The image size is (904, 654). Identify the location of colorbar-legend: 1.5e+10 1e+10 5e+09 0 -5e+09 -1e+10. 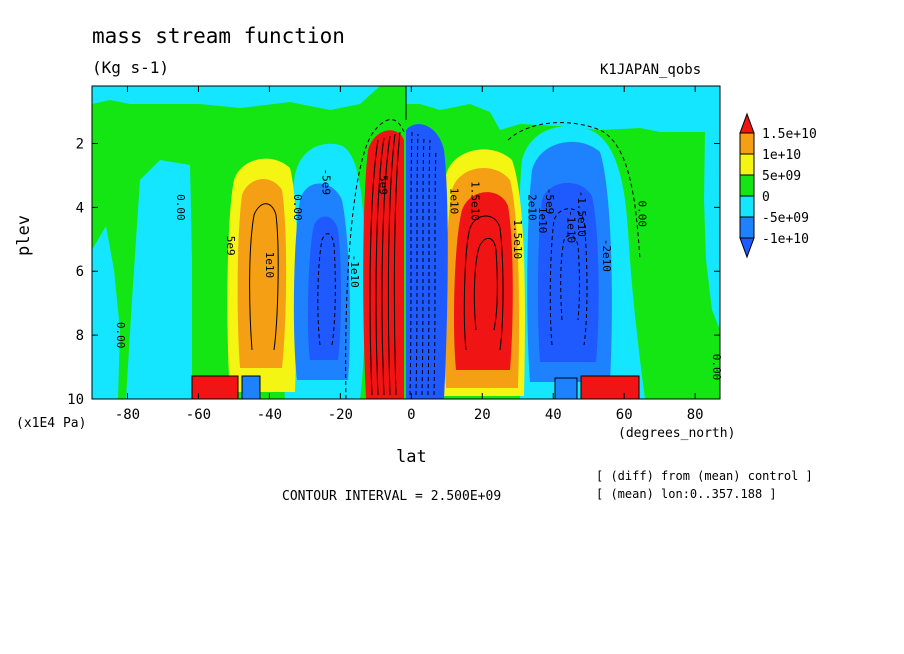
(778, 185).